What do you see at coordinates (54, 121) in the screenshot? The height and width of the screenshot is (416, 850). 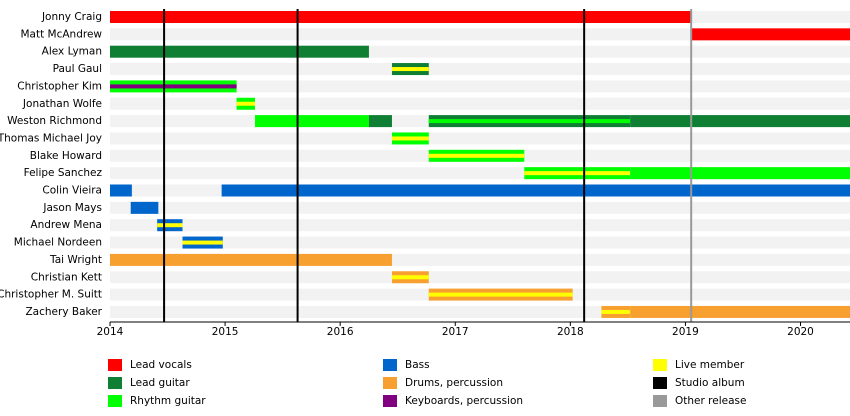 I see `member-name: Weston Richmond` at bounding box center [54, 121].